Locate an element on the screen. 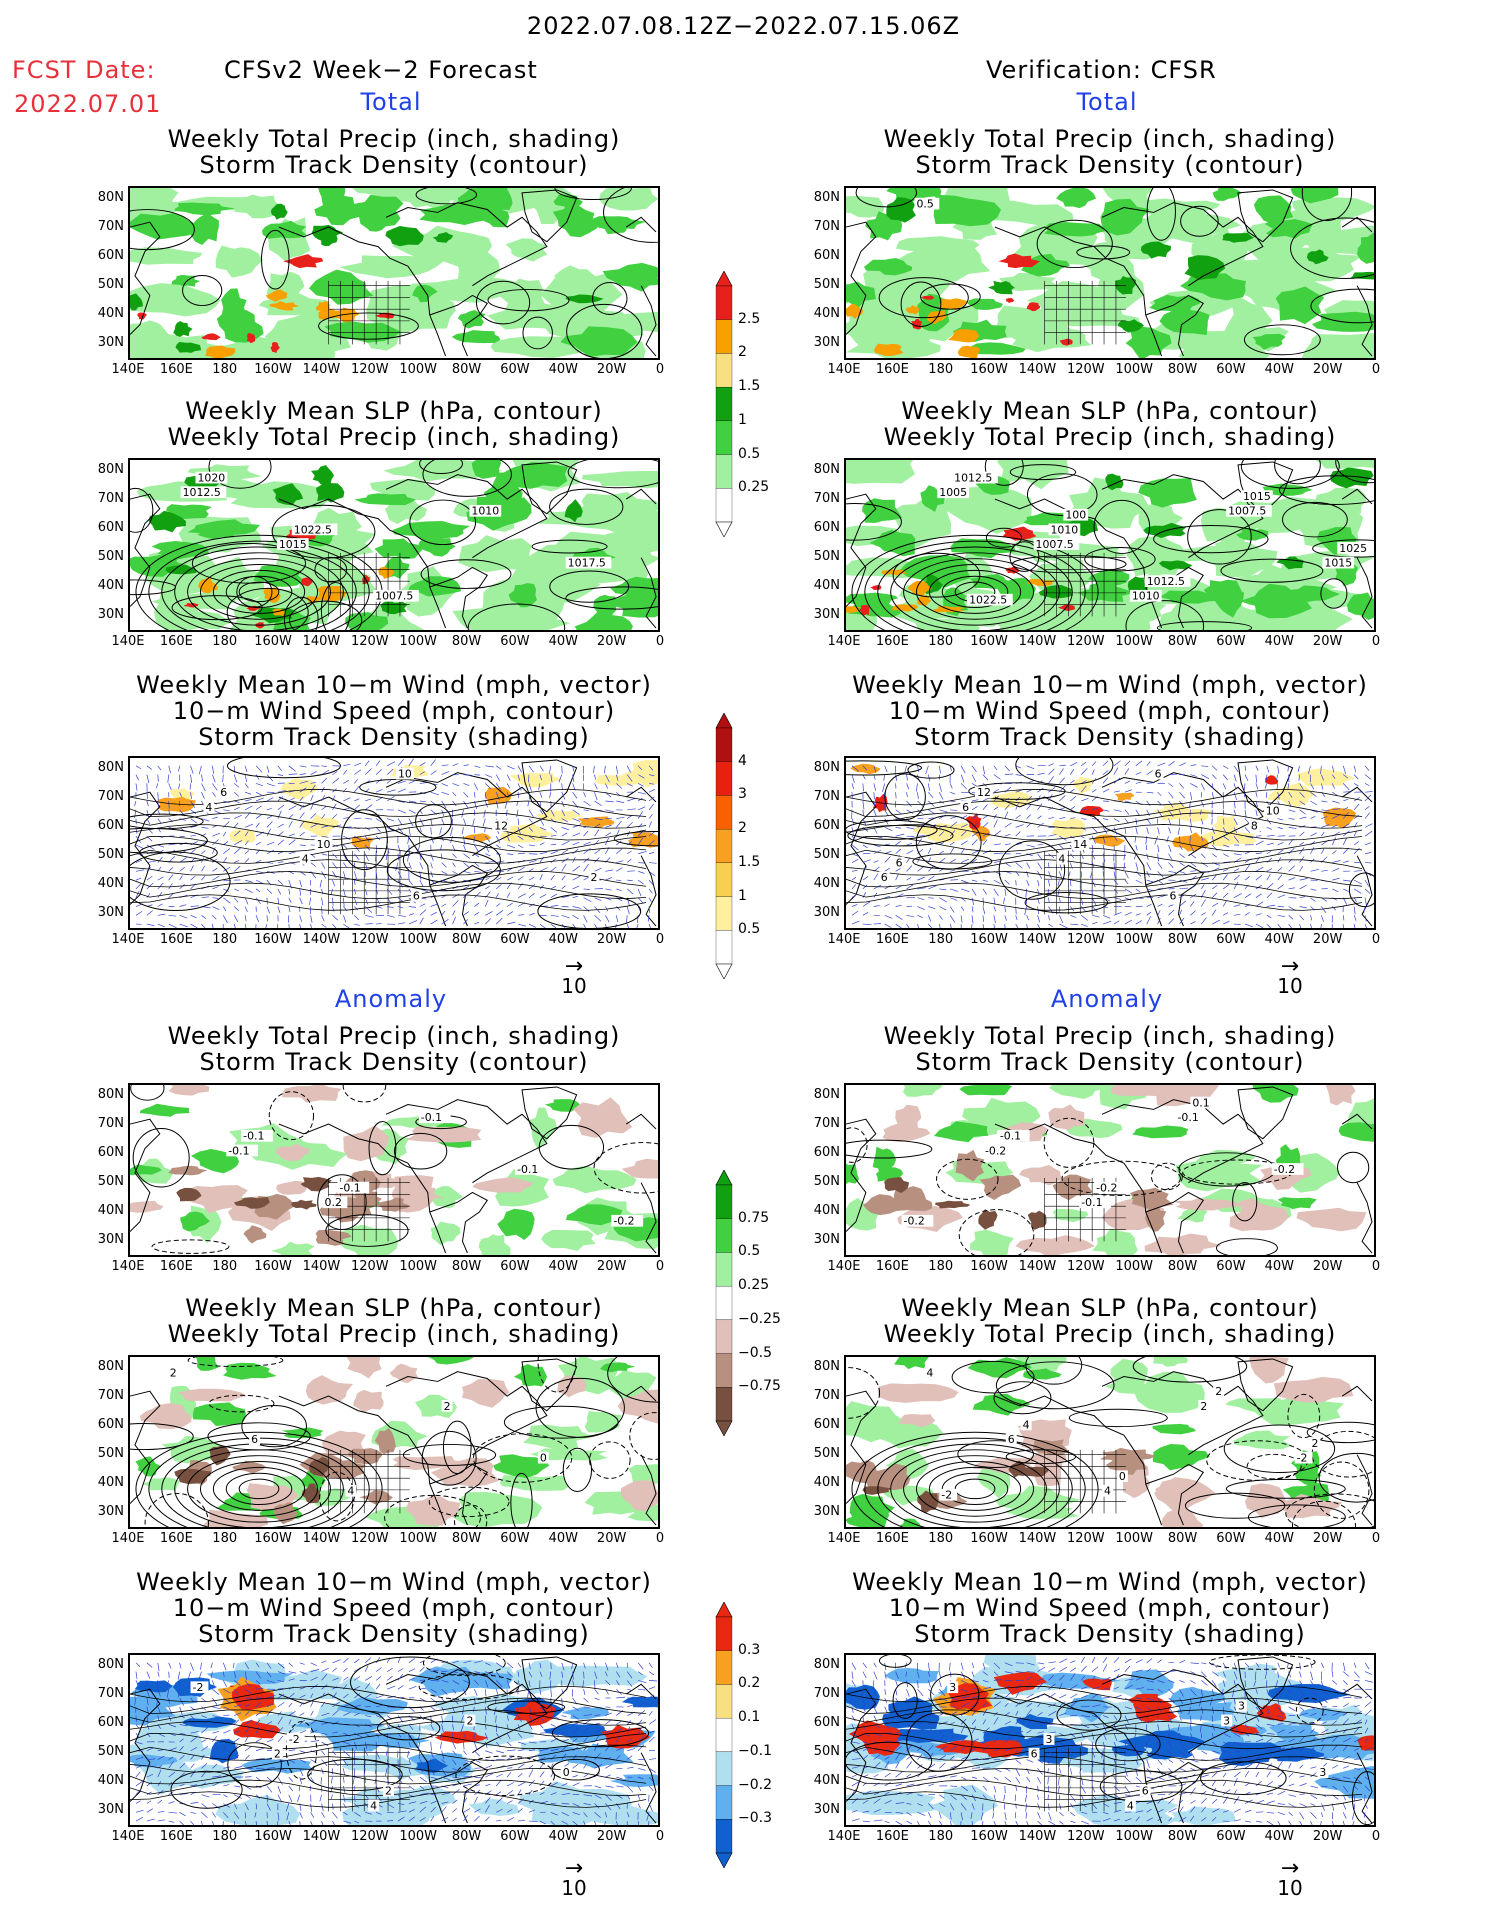 The image size is (1487, 1925). lat-tick-label: 50N is located at coordinates (110, 1453).